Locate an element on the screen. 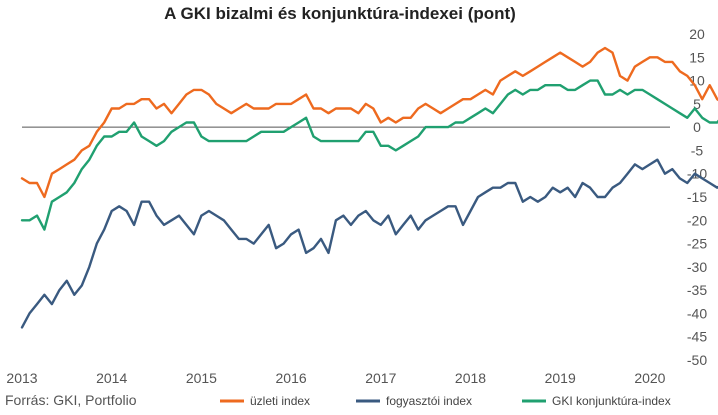 The image size is (718, 415). x-tick-label: 2019 is located at coordinates (560, 378).